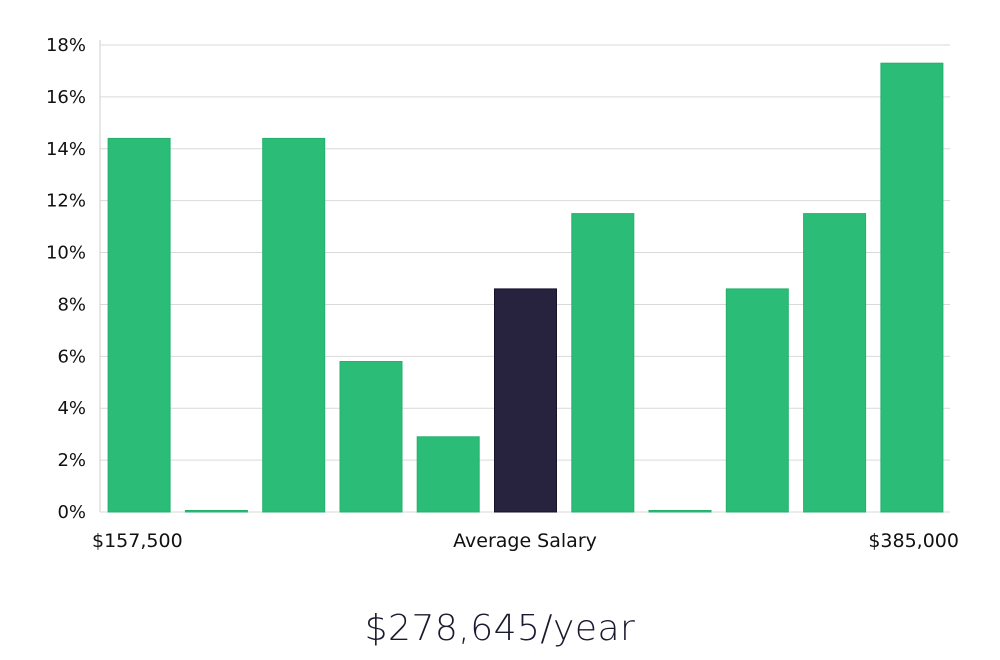  What do you see at coordinates (71, 512) in the screenshot?
I see `y-tick-label: 0%` at bounding box center [71, 512].